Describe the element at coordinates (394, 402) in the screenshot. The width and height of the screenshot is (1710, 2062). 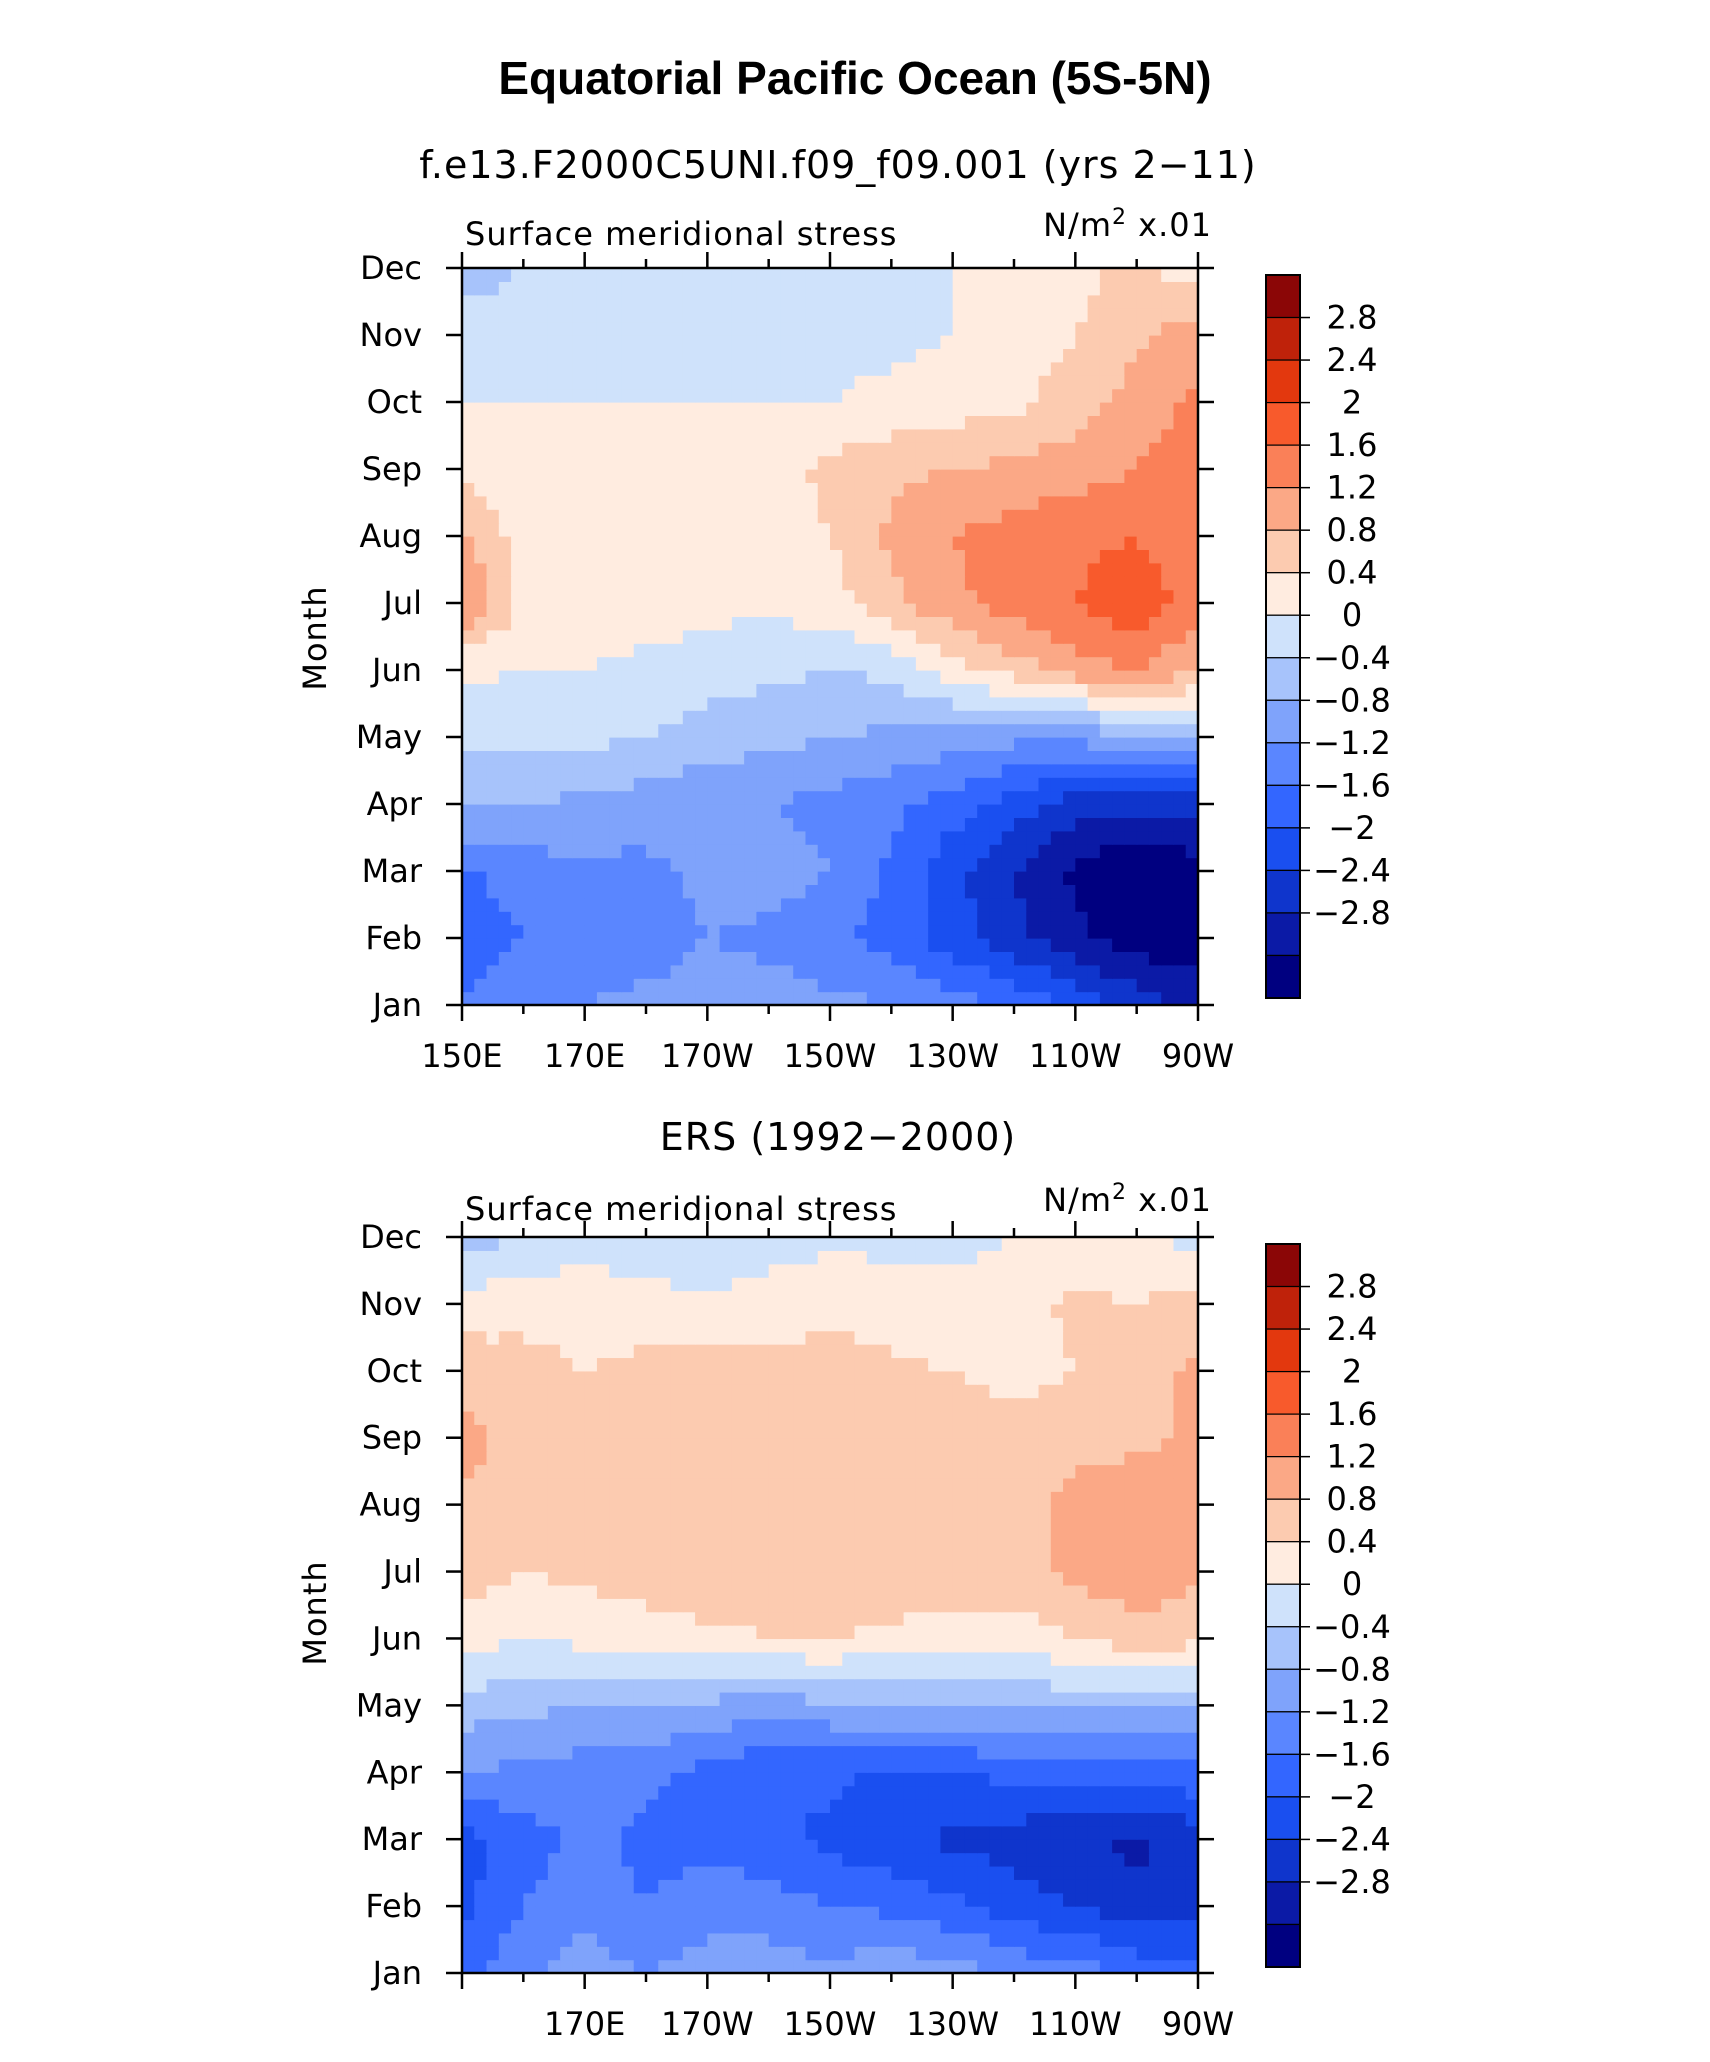
I see `panel1-ytick-label-oct: Oct` at that location.